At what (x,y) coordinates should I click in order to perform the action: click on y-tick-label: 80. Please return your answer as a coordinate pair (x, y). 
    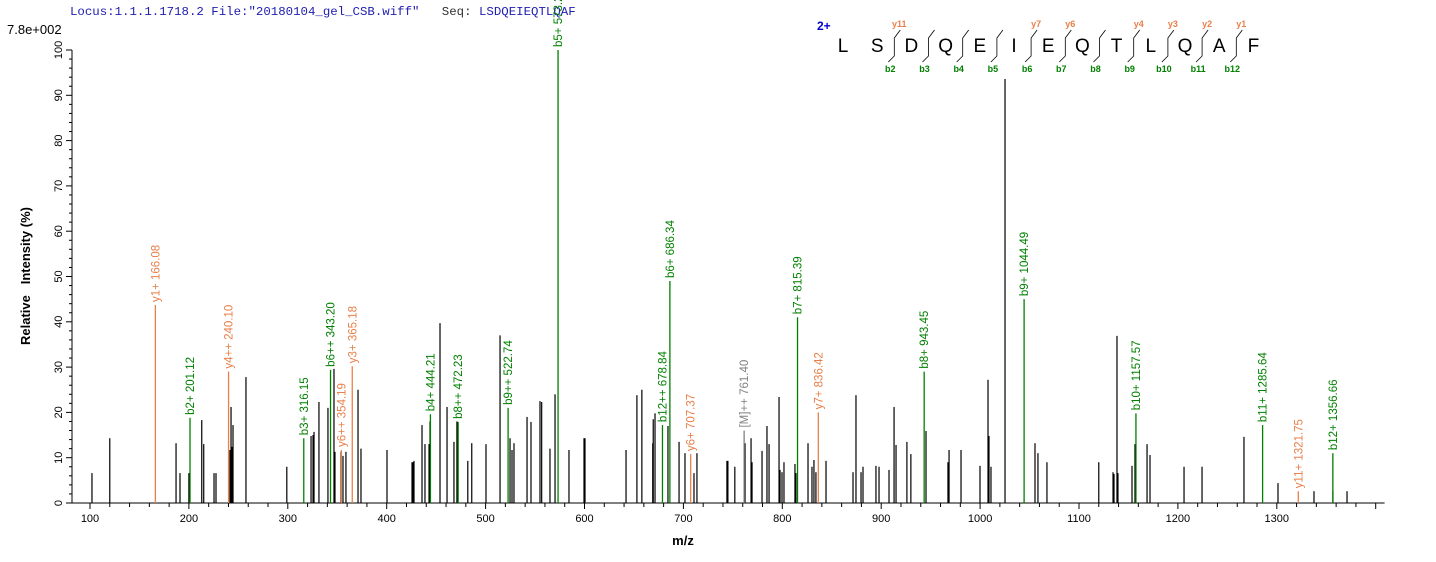
    Looking at the image, I should click on (59, 140).